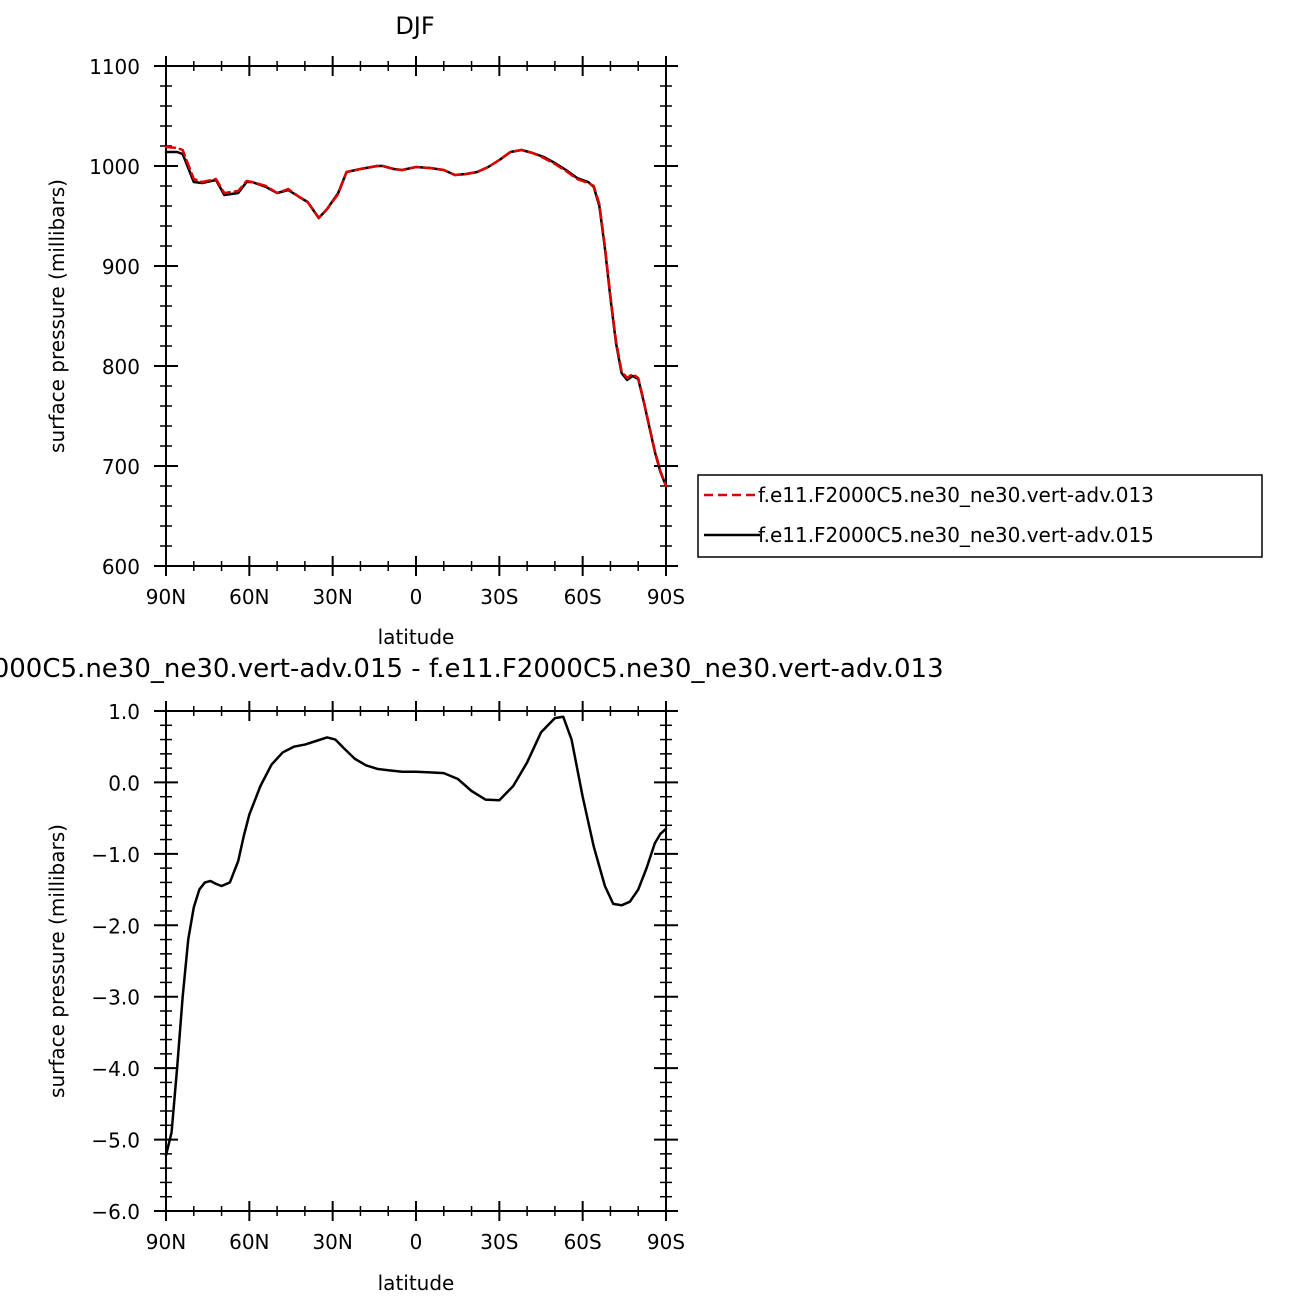 This screenshot has width=1306, height=1303. I want to click on bottom-x-axis-label: latitude, so click(416, 1283).